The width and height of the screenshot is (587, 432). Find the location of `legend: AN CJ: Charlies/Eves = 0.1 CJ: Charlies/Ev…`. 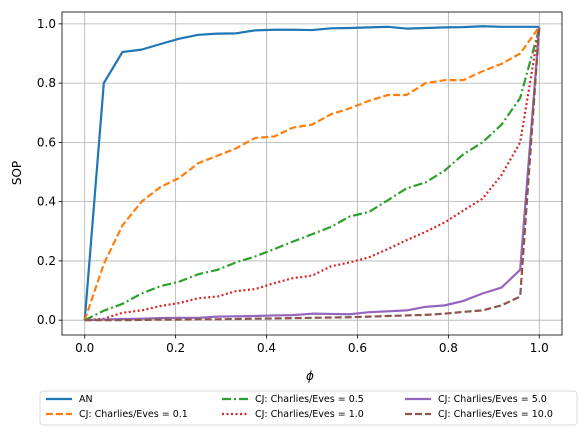

legend: AN CJ: Charlies/Eves = 0.1 CJ: Charlies/Ev… is located at coordinates (308, 408).